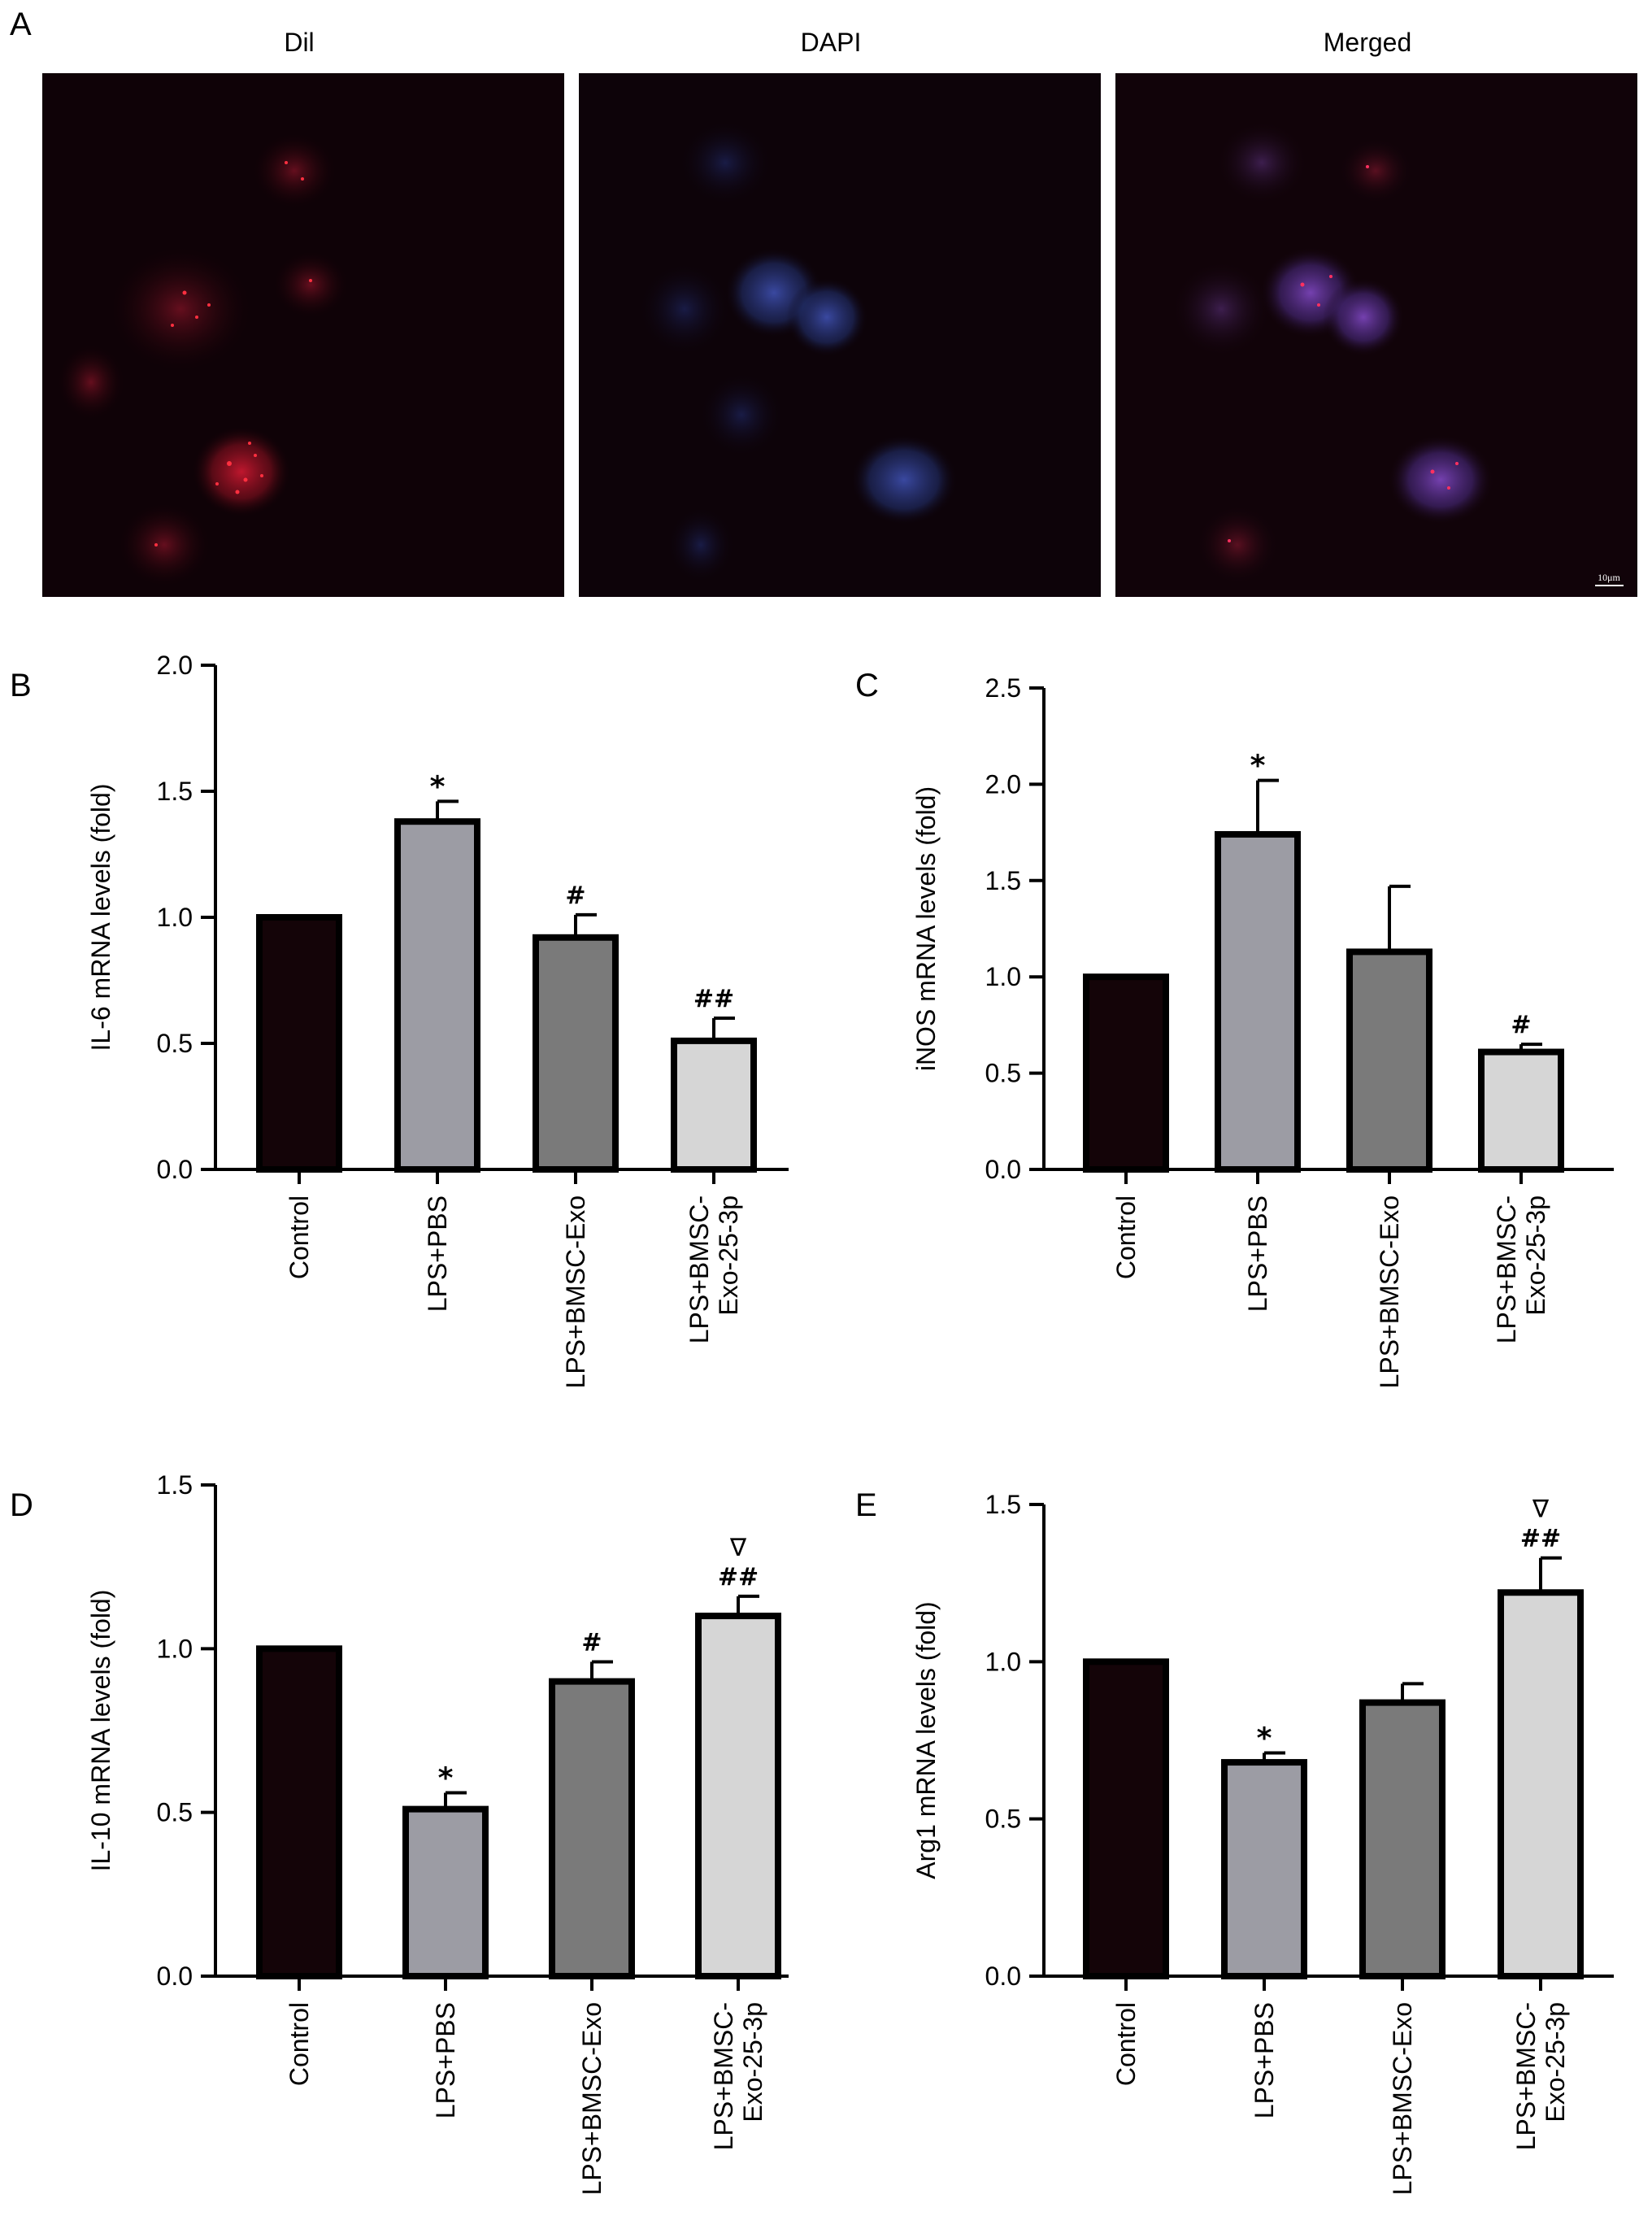  What do you see at coordinates (1521, 1025) in the screenshot?
I see `significance-mark-lps-bmsc-exo-25-3p: #` at bounding box center [1521, 1025].